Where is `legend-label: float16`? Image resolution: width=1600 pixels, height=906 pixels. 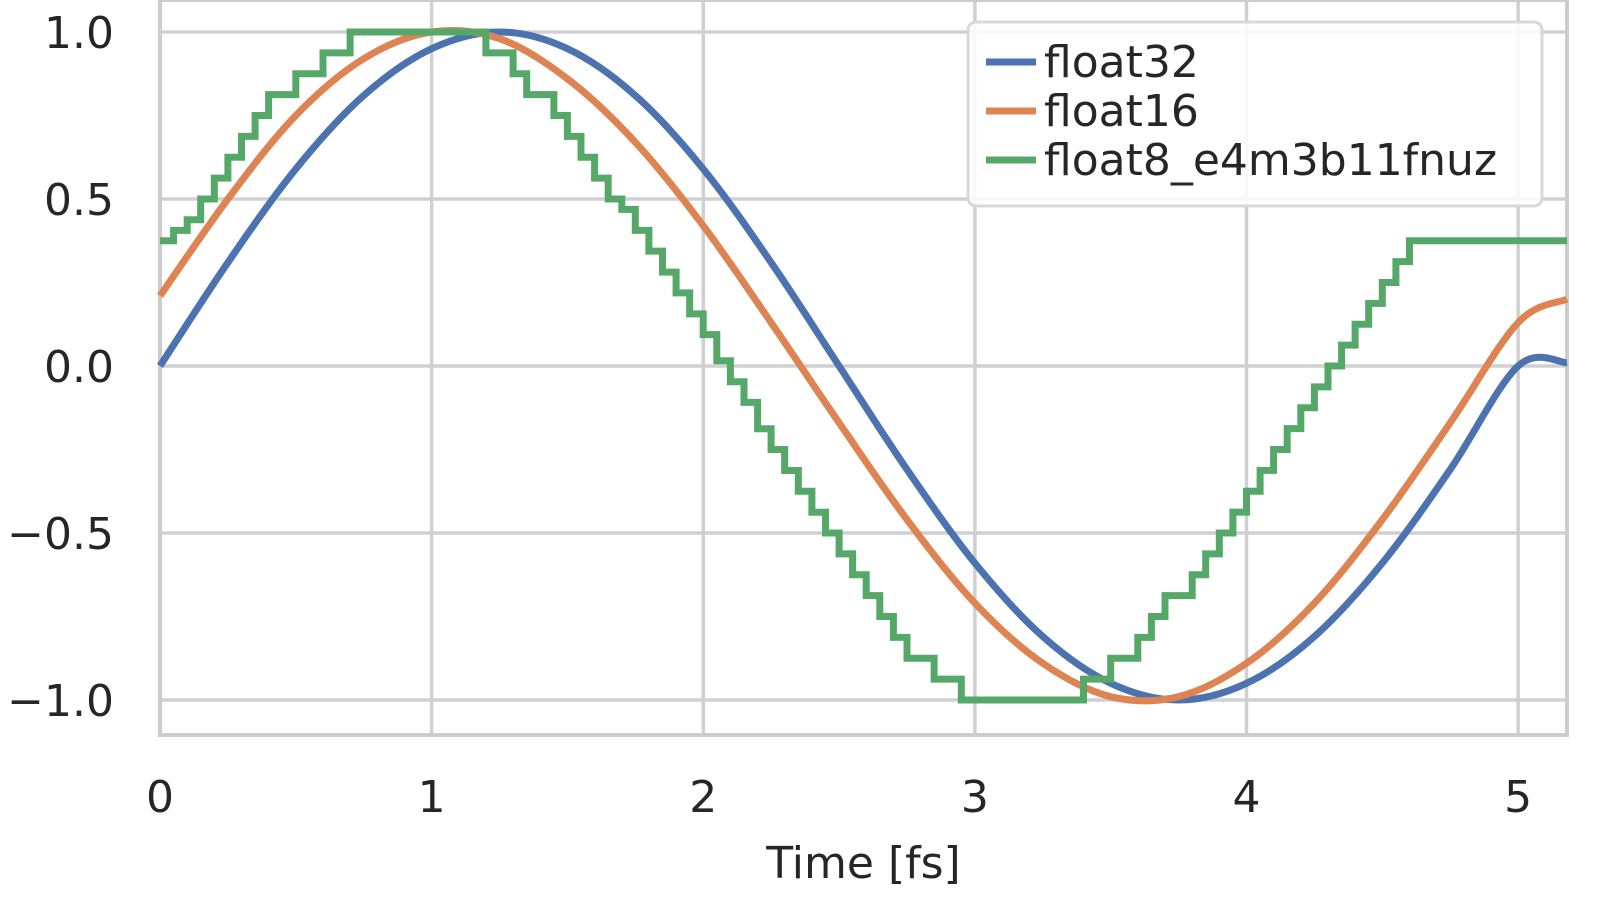
legend-label: float16 is located at coordinates (1121, 111).